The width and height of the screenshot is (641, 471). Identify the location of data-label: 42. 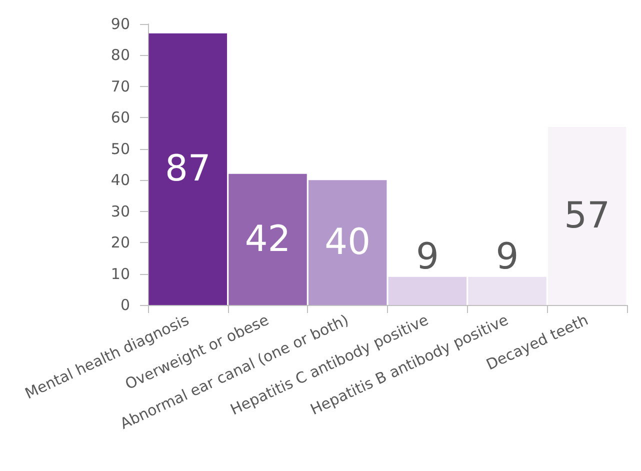
(267, 239).